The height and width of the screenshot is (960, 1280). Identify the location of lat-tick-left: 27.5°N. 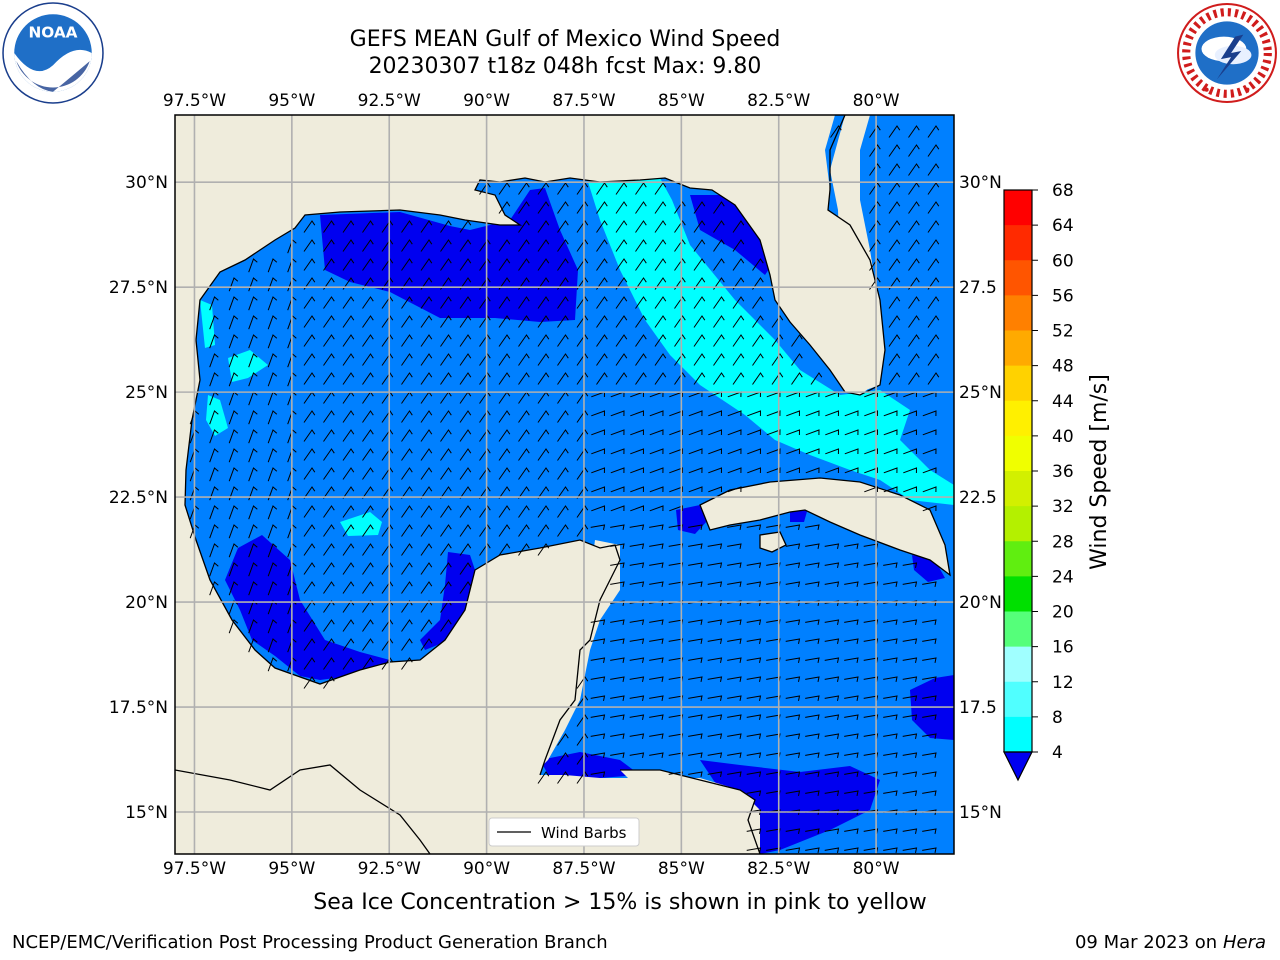
(138, 288).